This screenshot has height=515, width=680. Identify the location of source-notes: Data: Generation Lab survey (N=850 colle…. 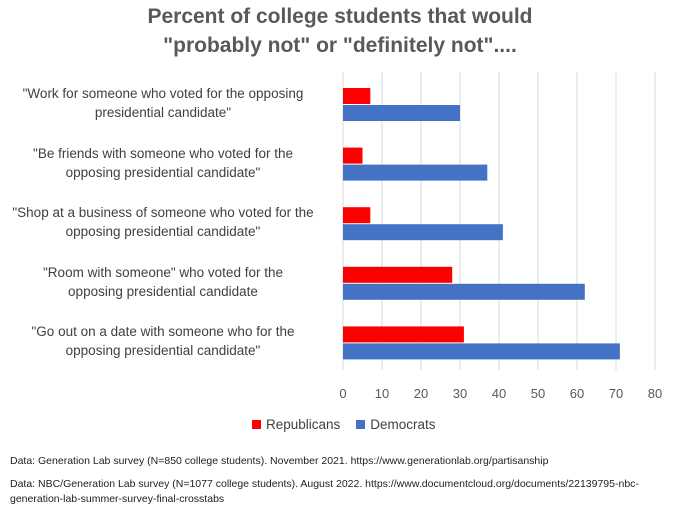
(342, 484).